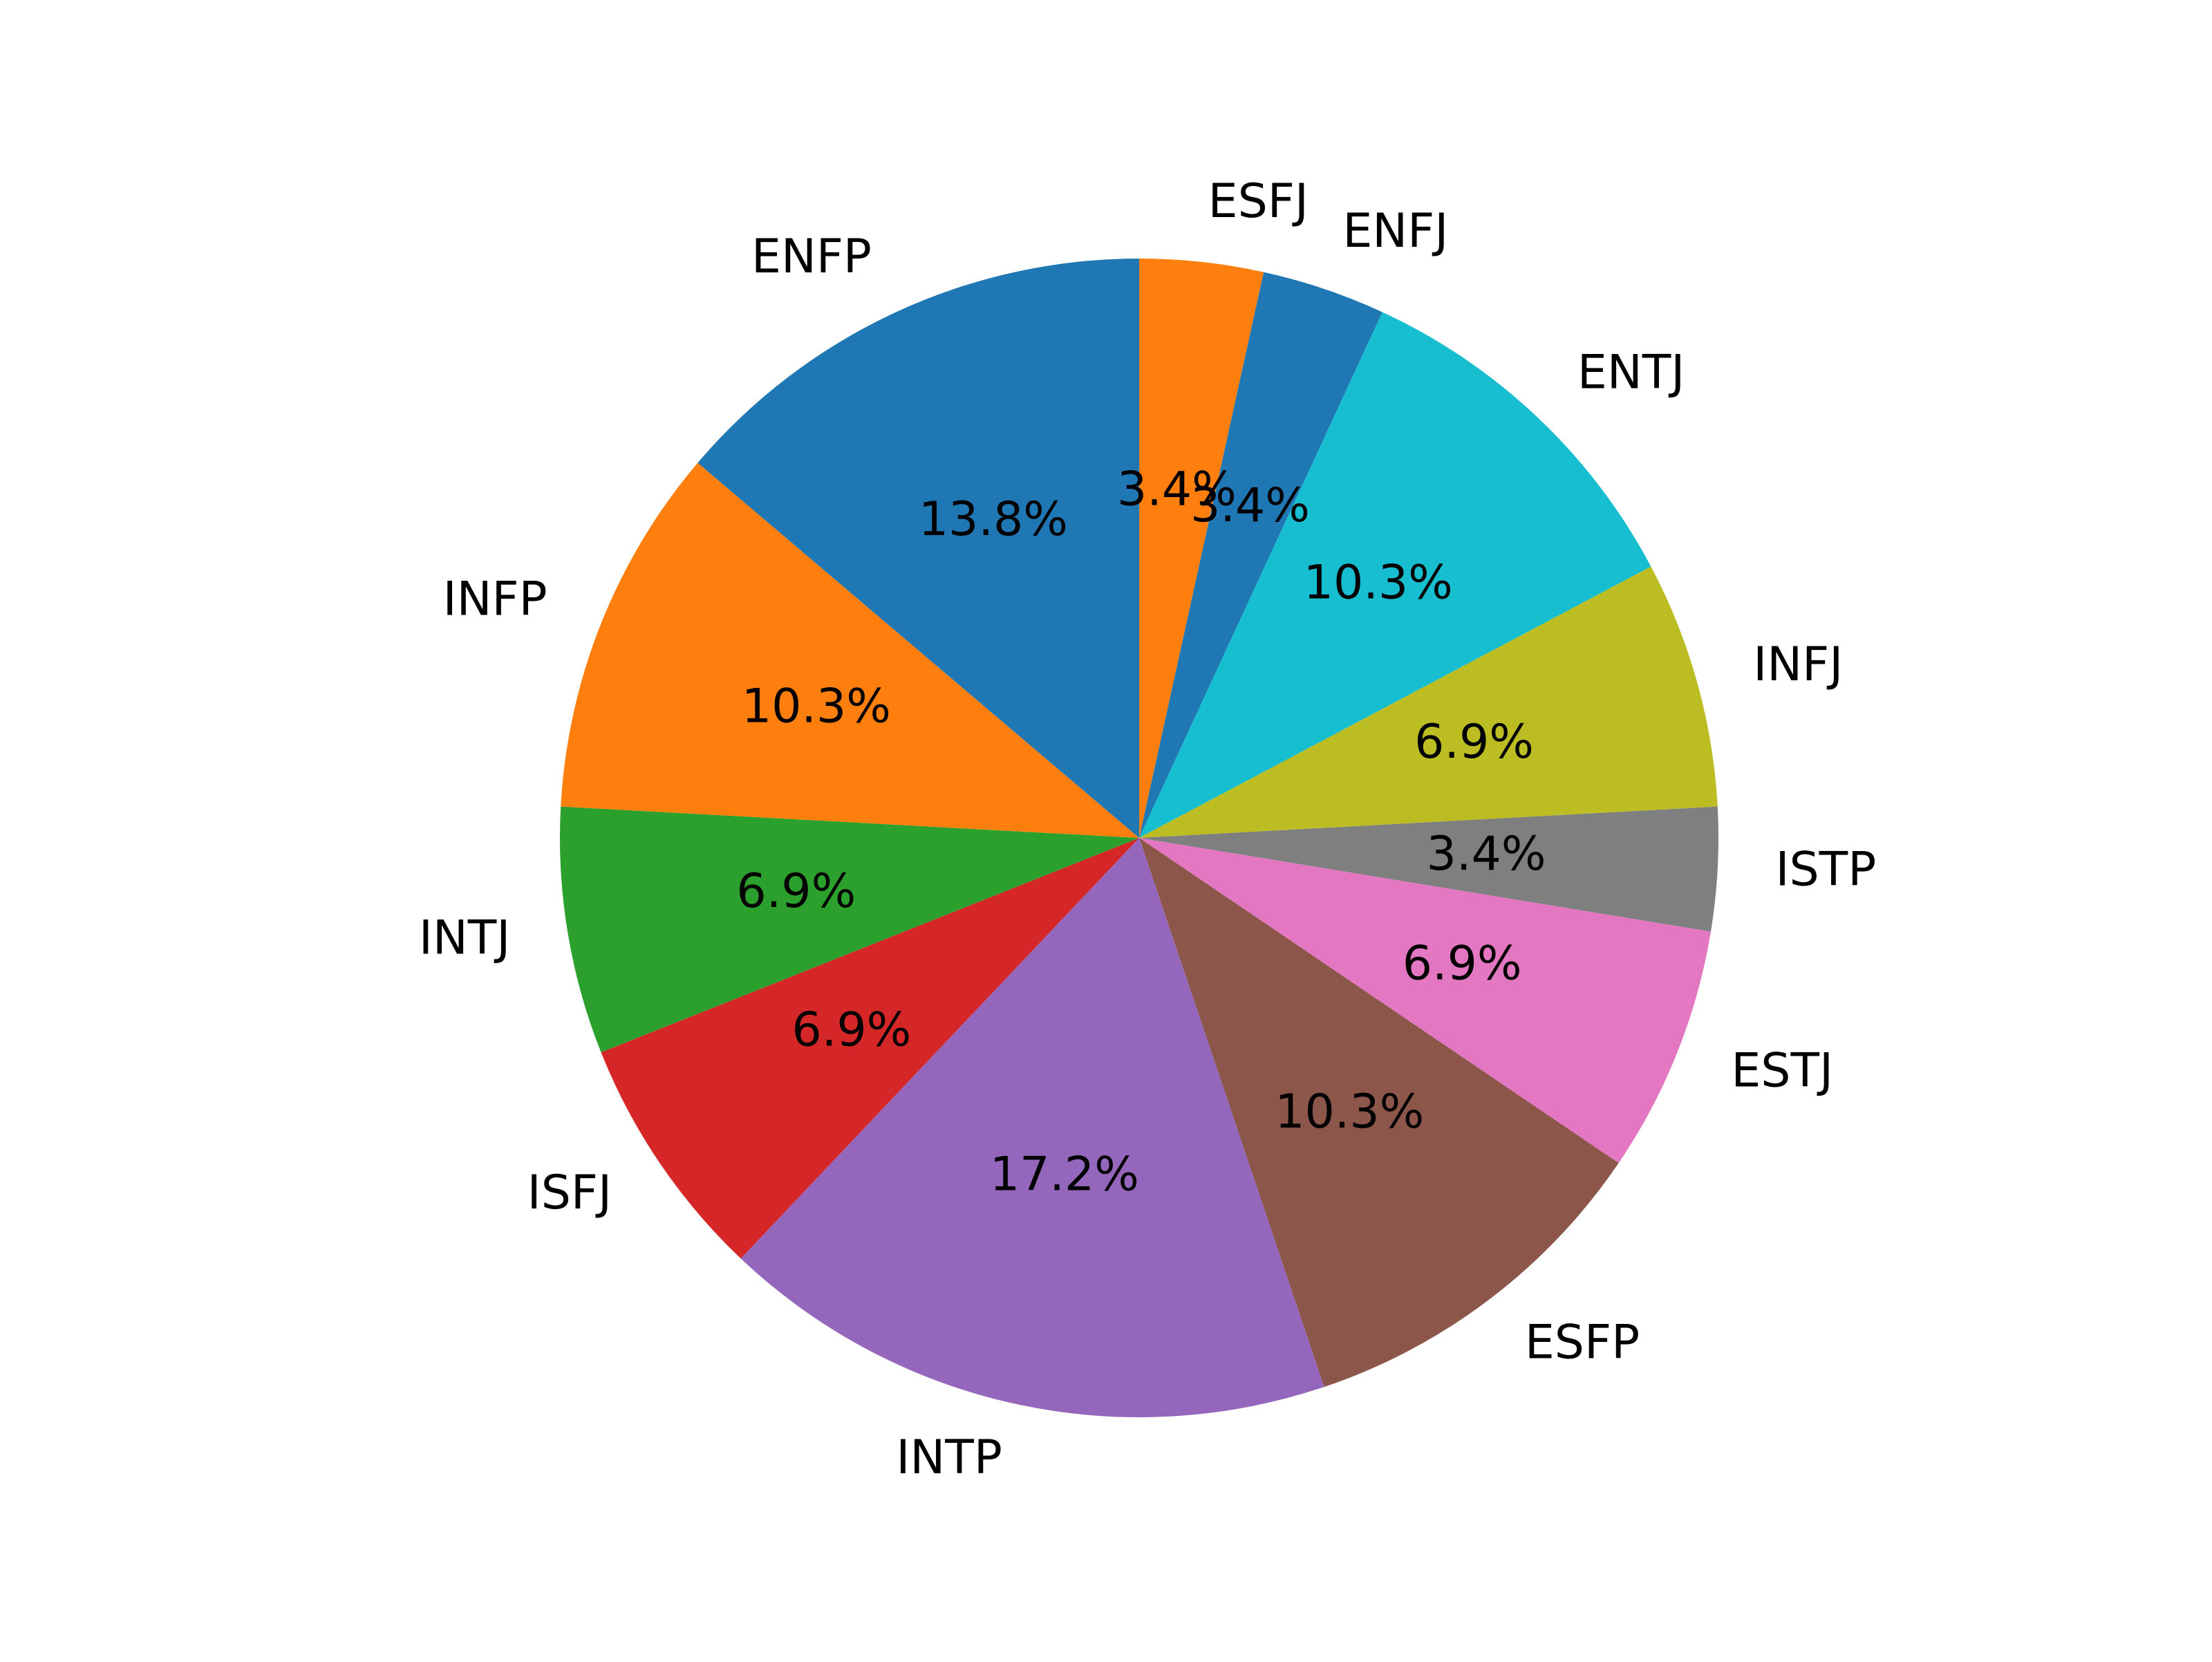 The height and width of the screenshot is (1662, 2212). I want to click on pie-slice-estj, so click(1425, 1001).